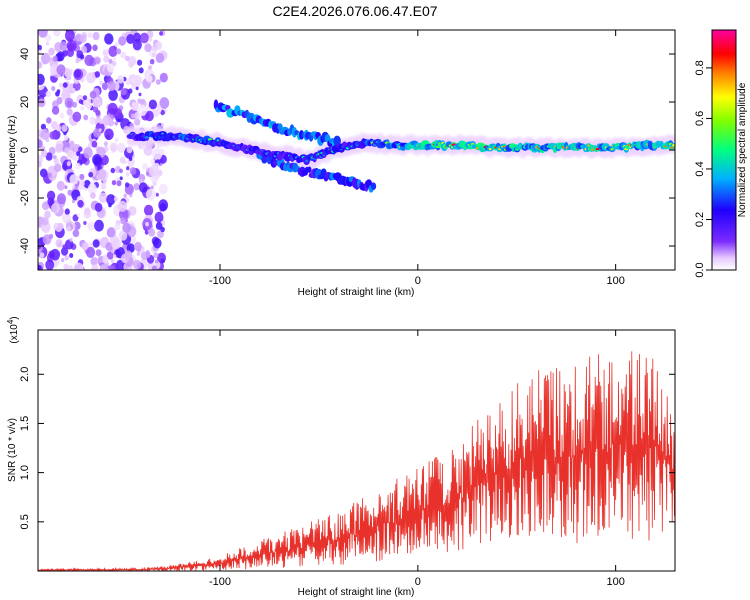 Image resolution: width=750 pixels, height=600 pixels. I want to click on y-tick-label: -20, so click(25, 198).